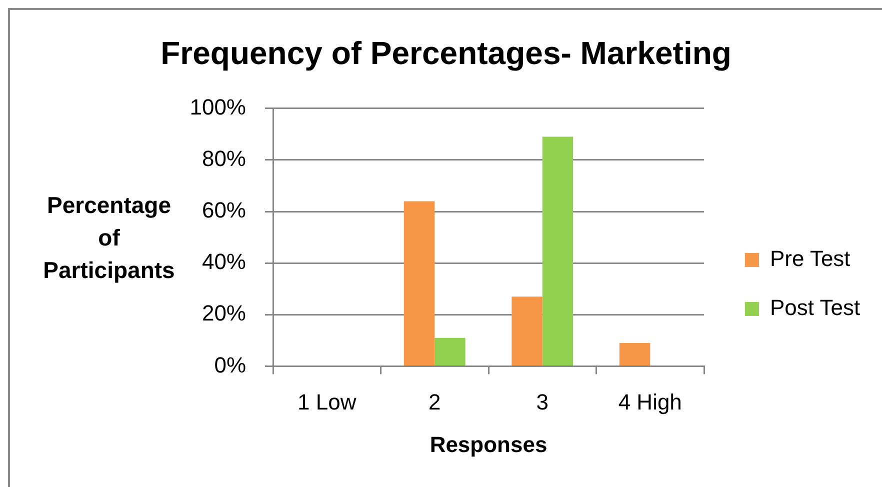 This screenshot has height=487, width=882. Describe the element at coordinates (327, 401) in the screenshot. I see `x-tick-label: 1 Low` at that location.